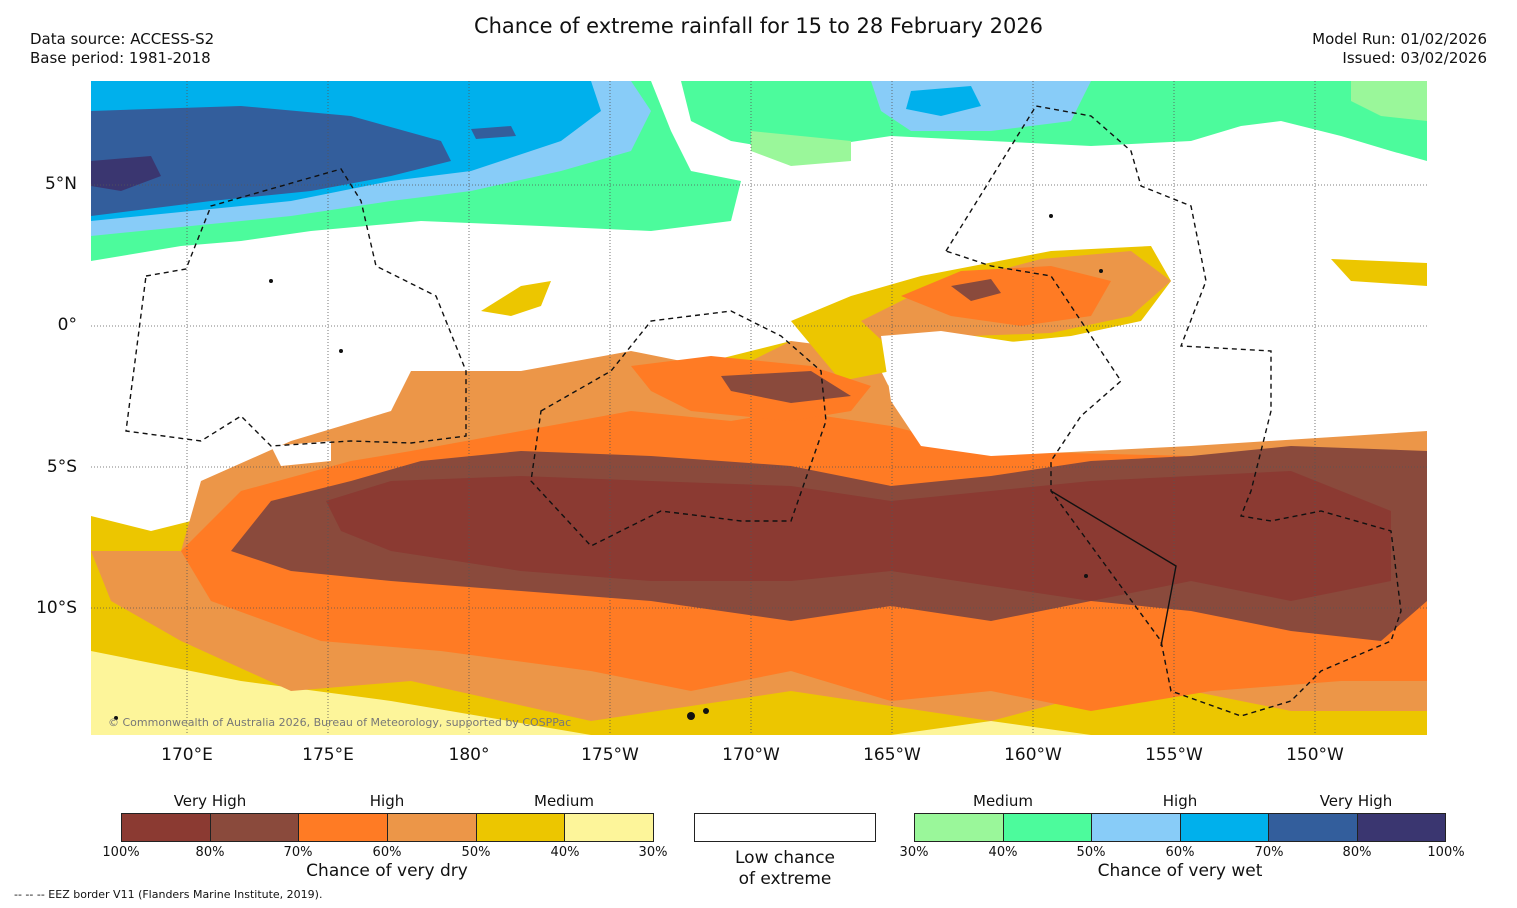  I want to click on legend-dry-tick: 60%, so click(387, 852).